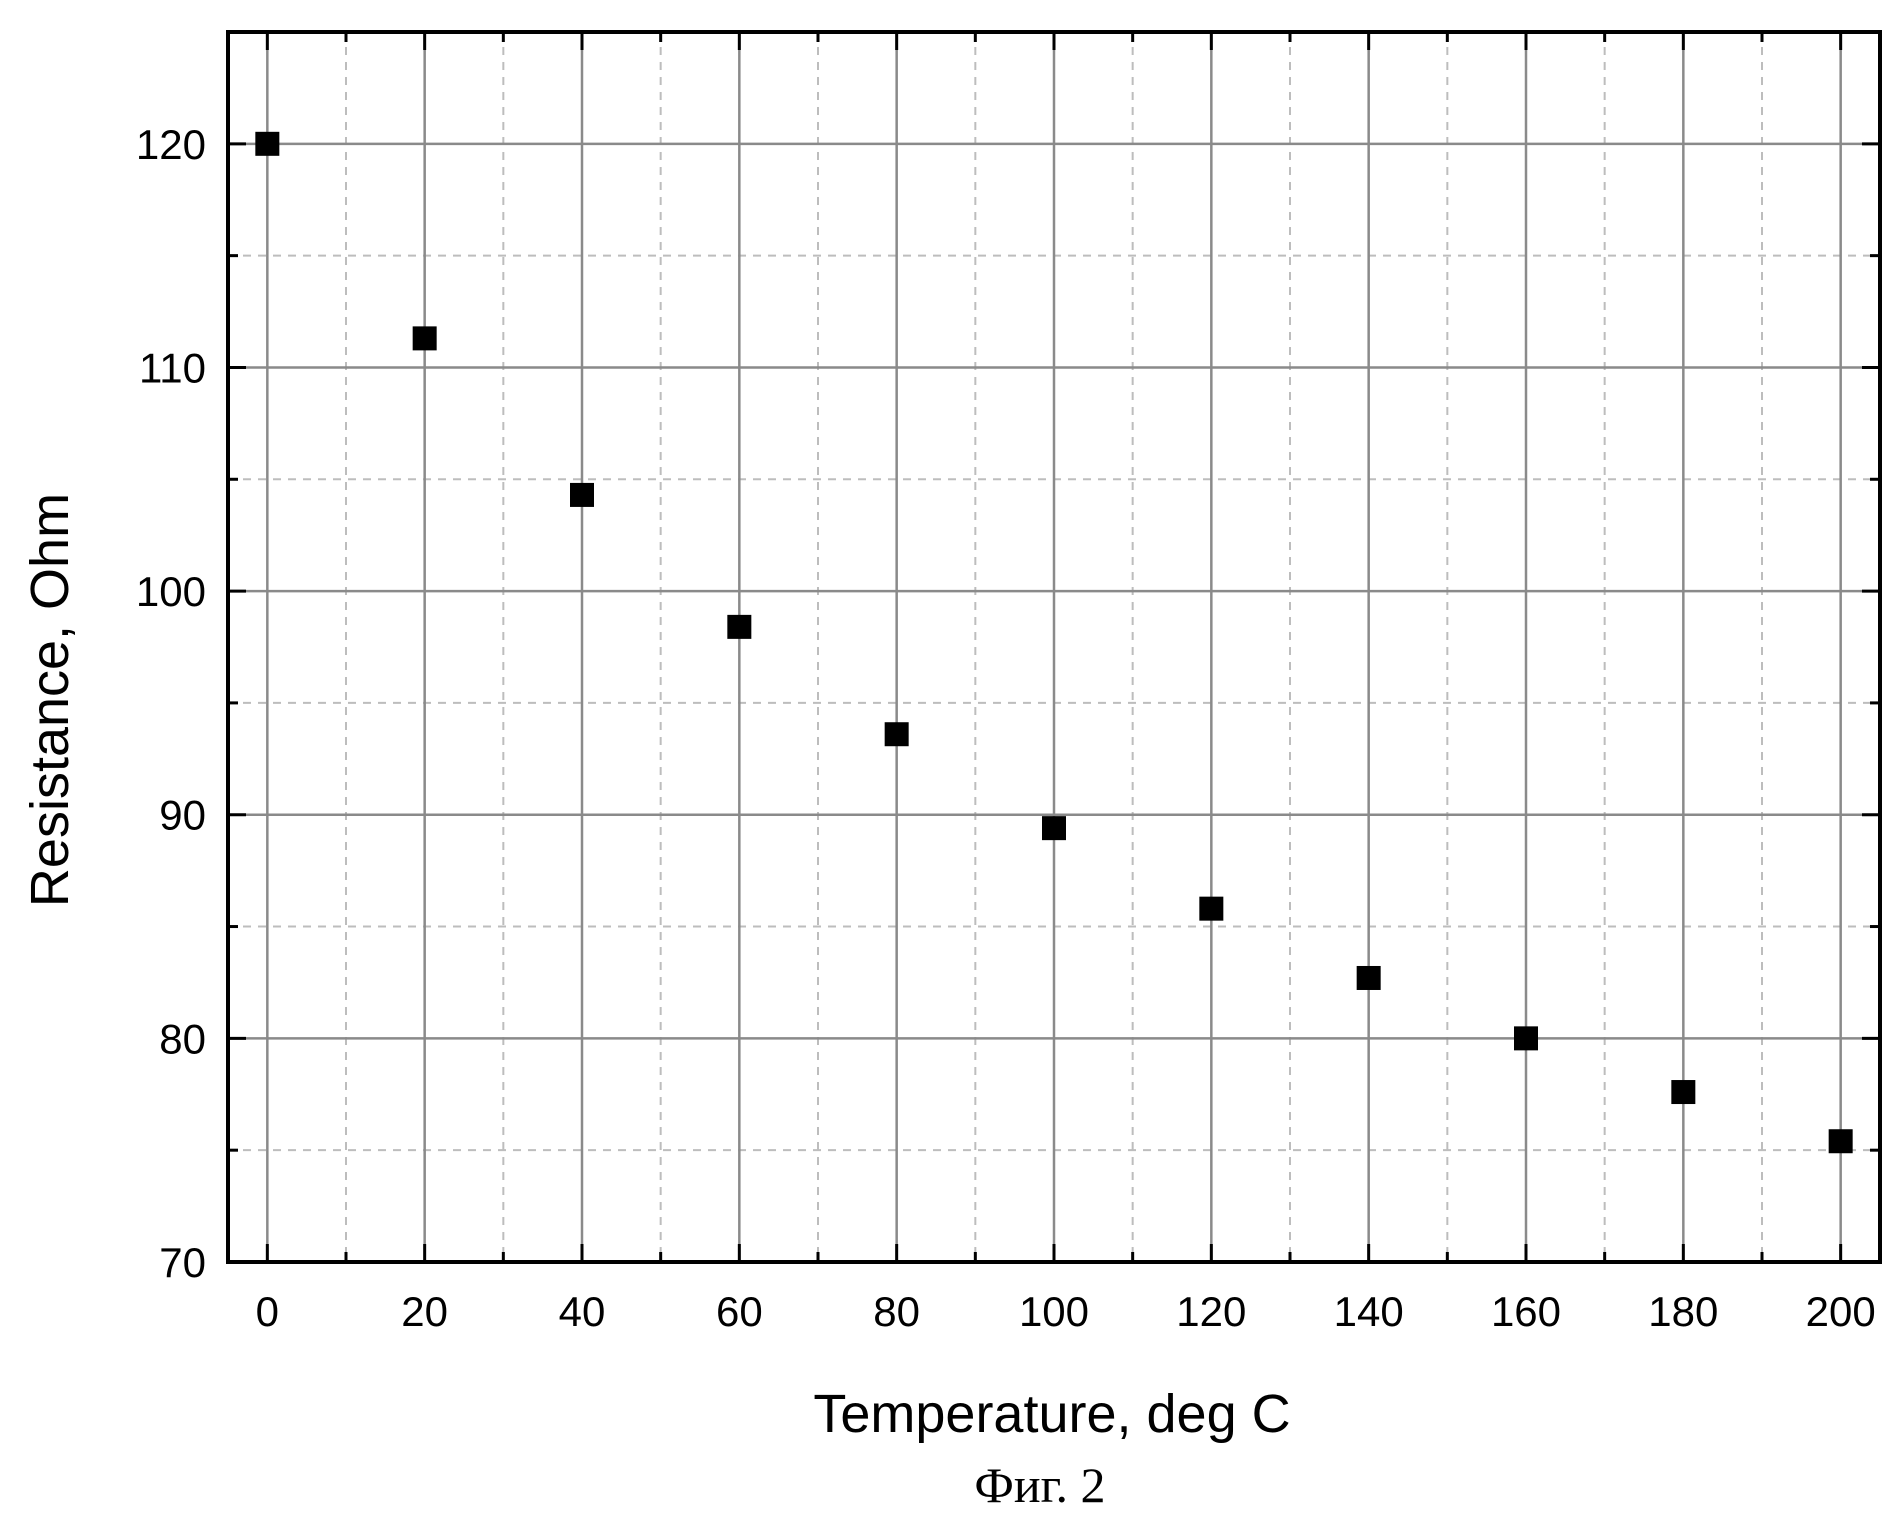  Describe the element at coordinates (171, 144) in the screenshot. I see `y-tick-label: 120` at that location.